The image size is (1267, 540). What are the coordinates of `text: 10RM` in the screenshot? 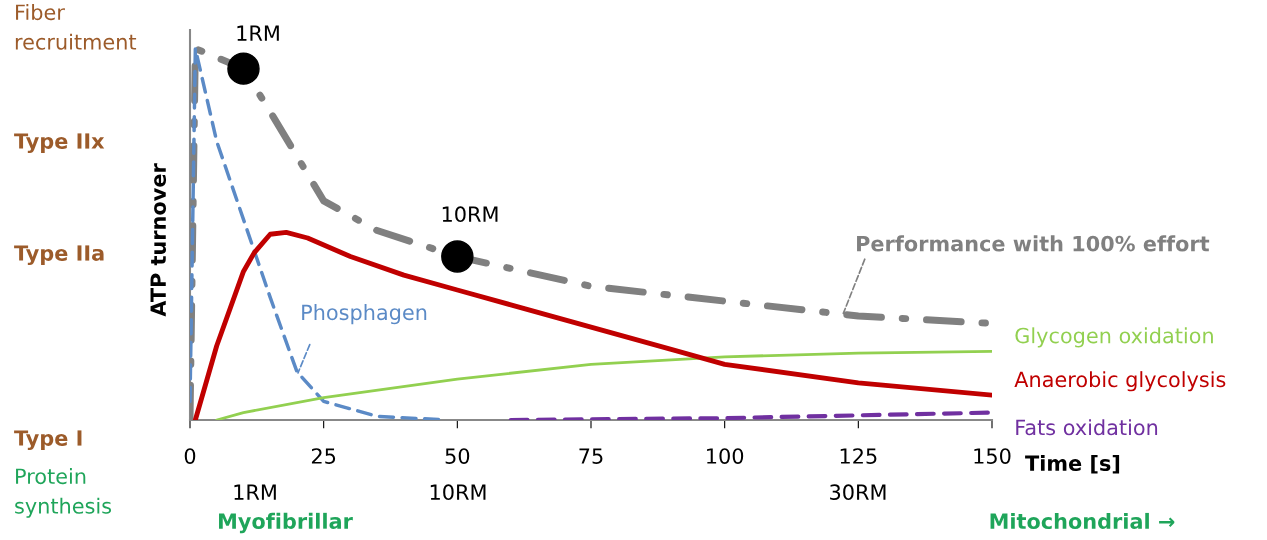 It's located at (458, 492).